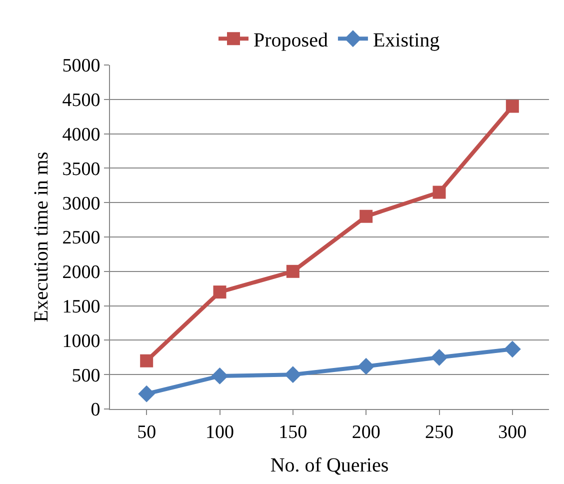 The height and width of the screenshot is (484, 564). Describe the element at coordinates (146, 432) in the screenshot. I see `x-tick-label: 50` at that location.